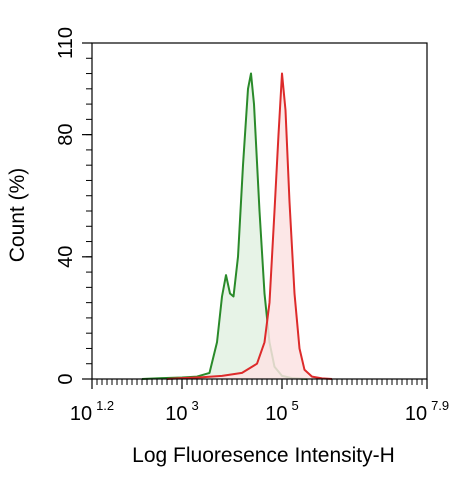 The image size is (476, 479). I want to click on x-tick-label: 10 3, so click(181, 411).